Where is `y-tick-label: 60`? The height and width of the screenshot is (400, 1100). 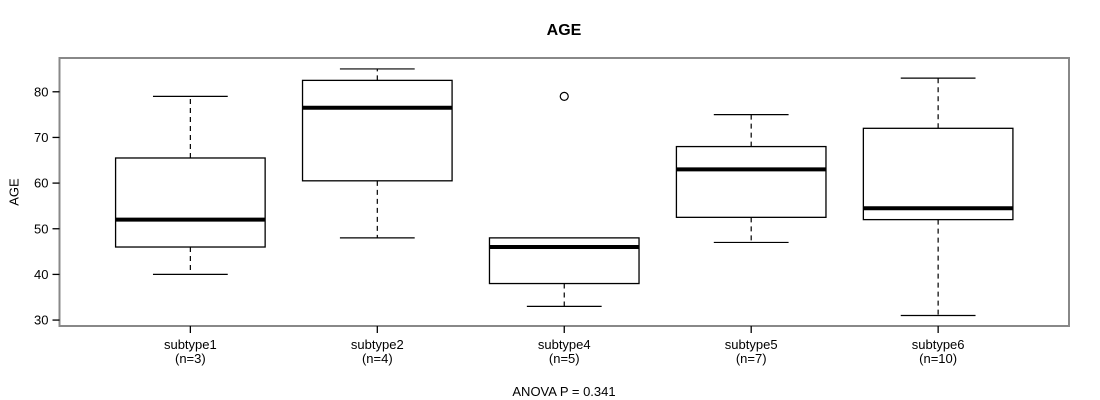
y-tick-label: 60 is located at coordinates (41, 183).